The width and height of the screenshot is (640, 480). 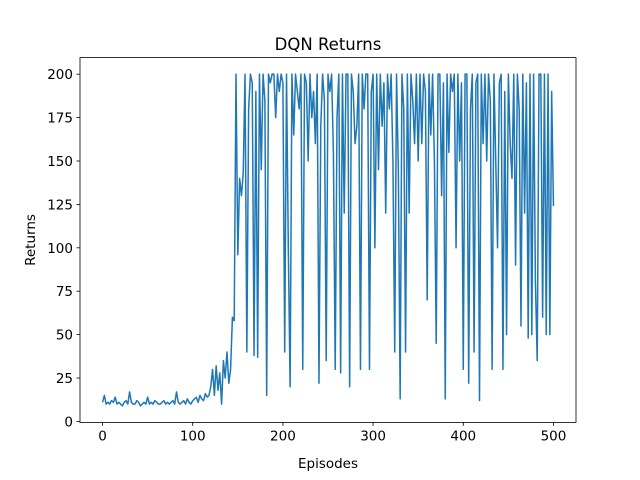 What do you see at coordinates (60, 205) in the screenshot?
I see `y-tick-label: 125` at bounding box center [60, 205].